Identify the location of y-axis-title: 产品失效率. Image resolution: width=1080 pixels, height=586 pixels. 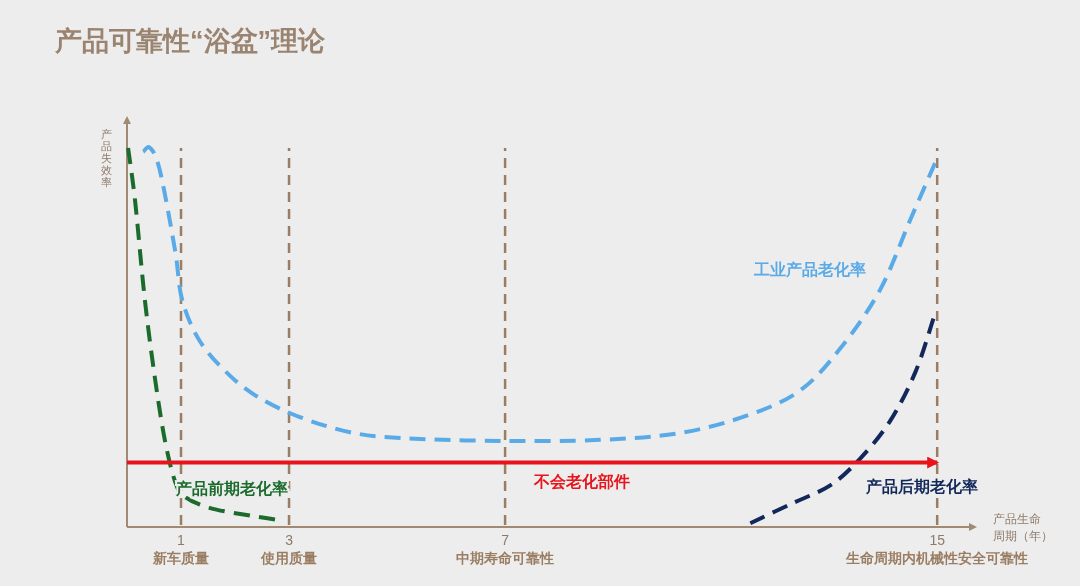
(106, 158).